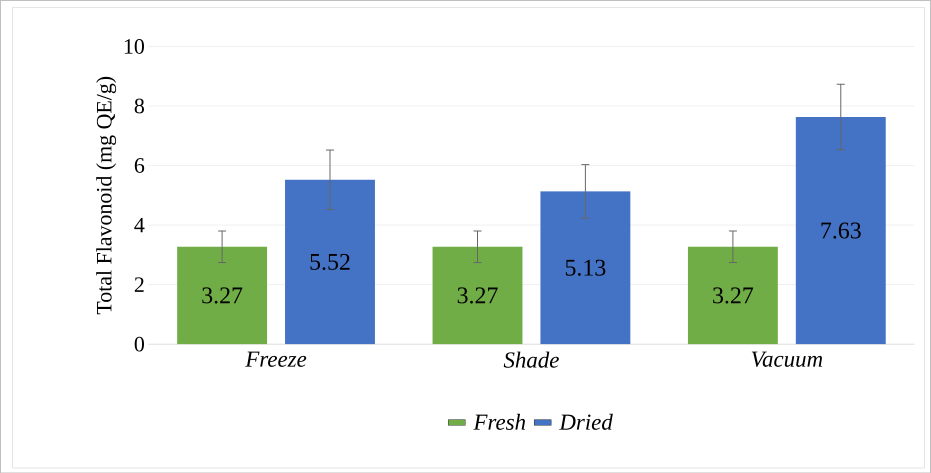 Image resolution: width=931 pixels, height=473 pixels. Describe the element at coordinates (134, 46) in the screenshot. I see `y-tick-label: 10` at that location.